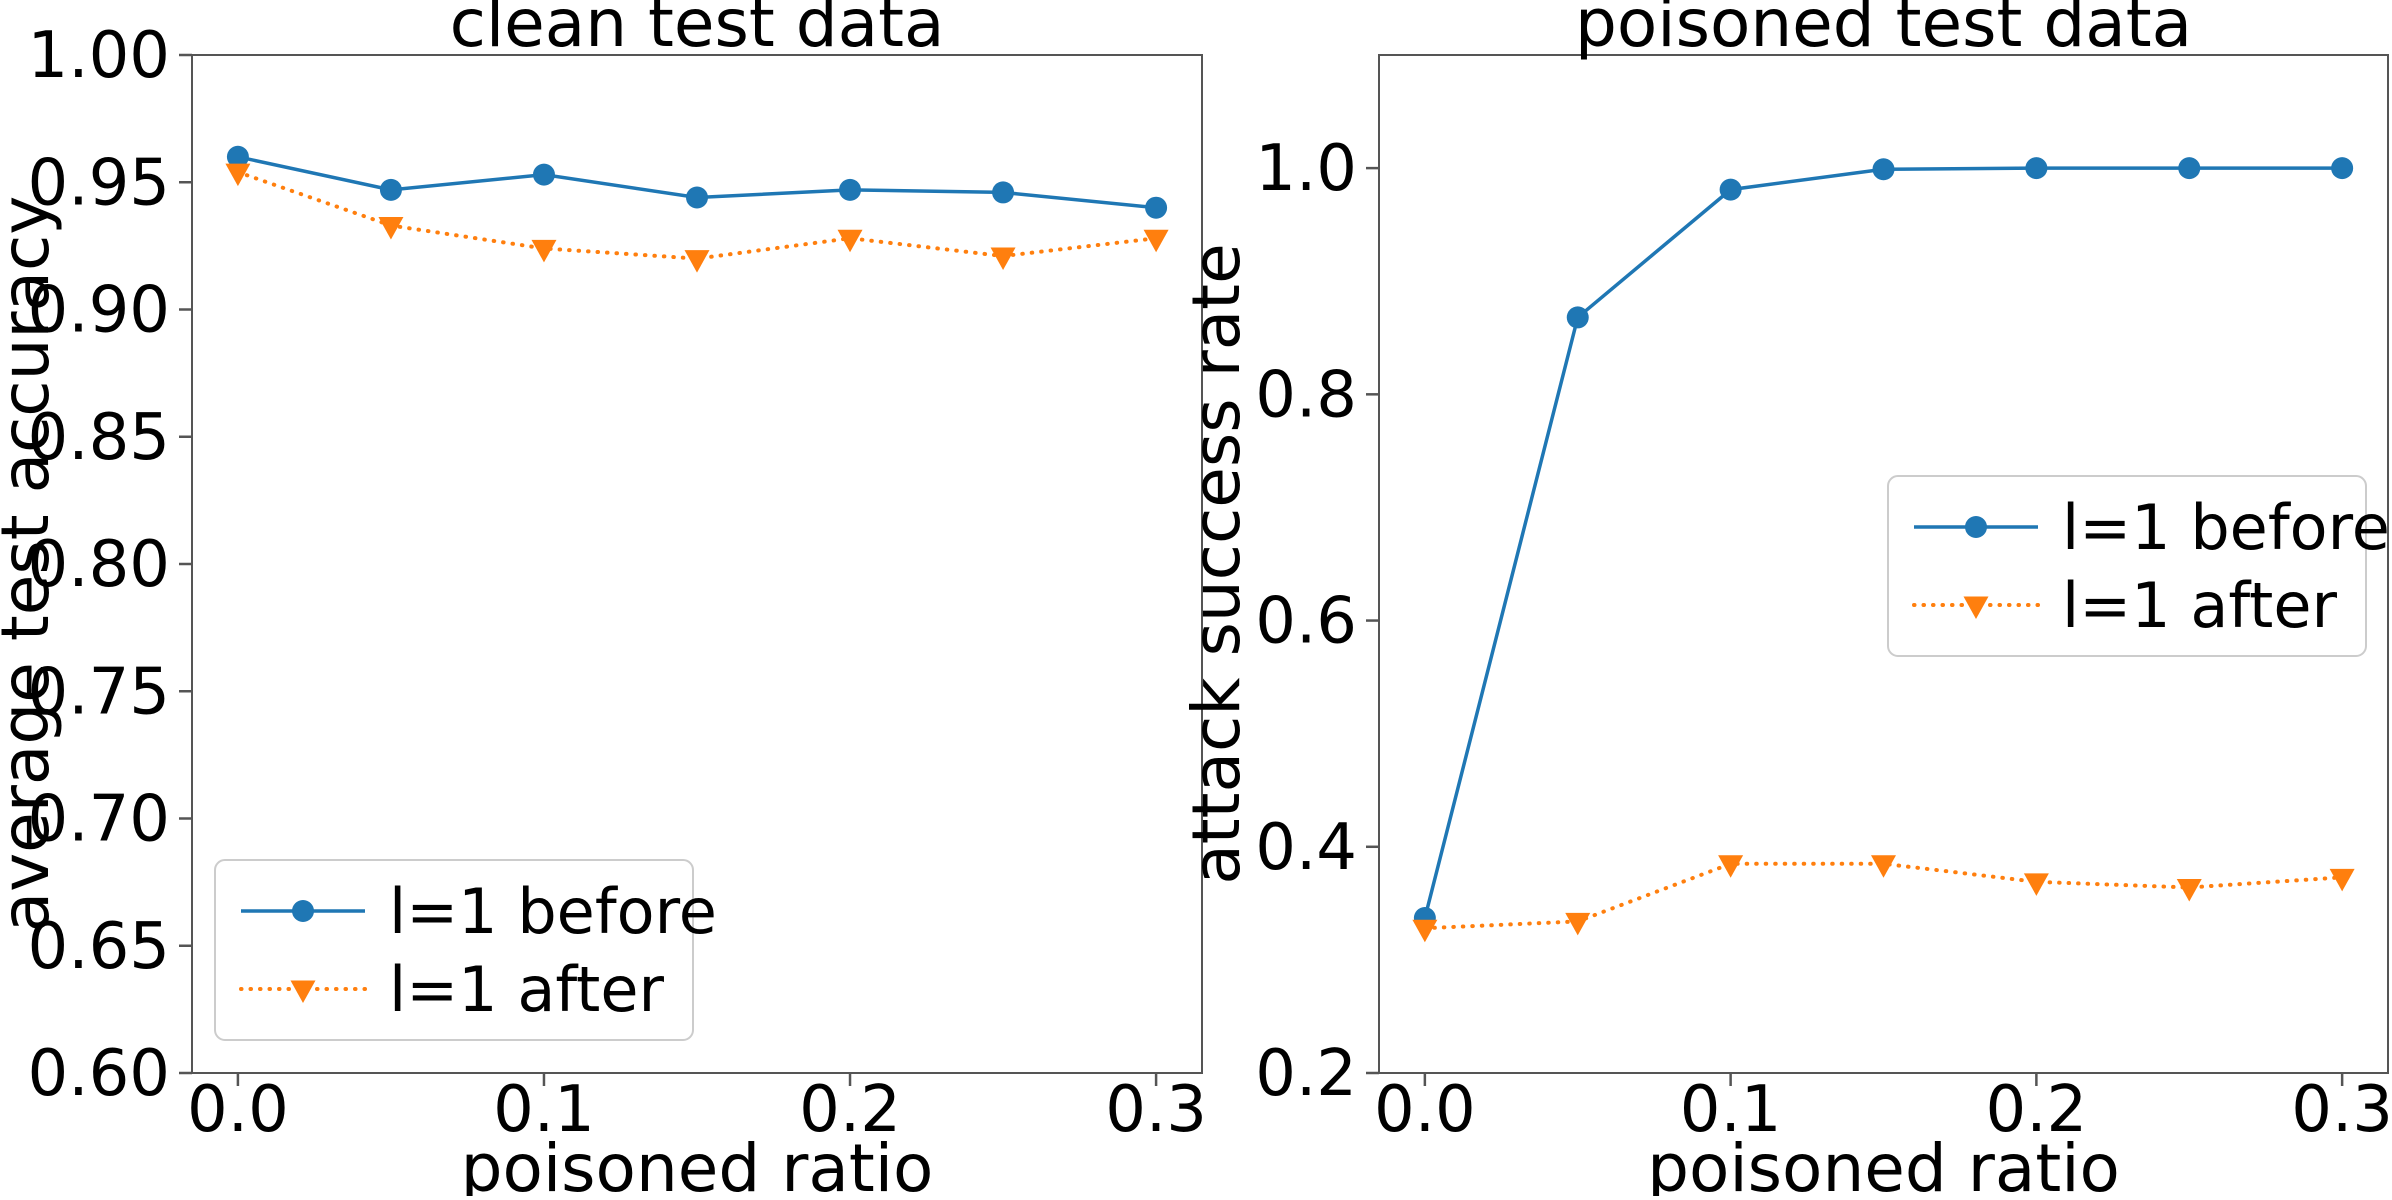 This screenshot has height=1200, width=2392. What do you see at coordinates (1306, 848) in the screenshot?
I see `y-tick-label: 0.4` at bounding box center [1306, 848].